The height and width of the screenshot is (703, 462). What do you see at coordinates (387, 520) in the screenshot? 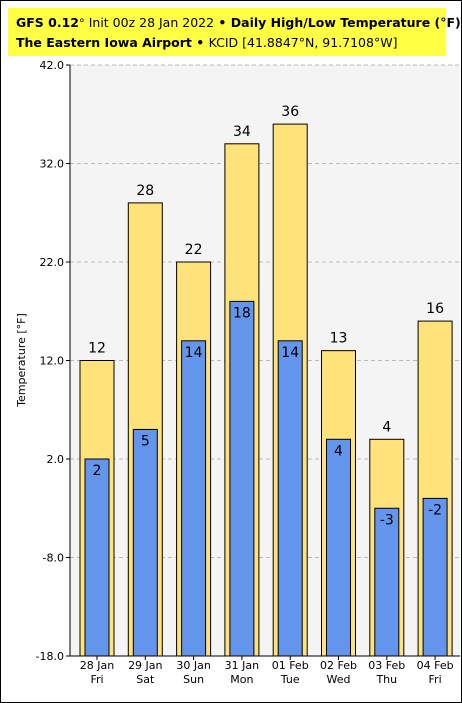
I see `low-bar-label: -3` at bounding box center [387, 520].